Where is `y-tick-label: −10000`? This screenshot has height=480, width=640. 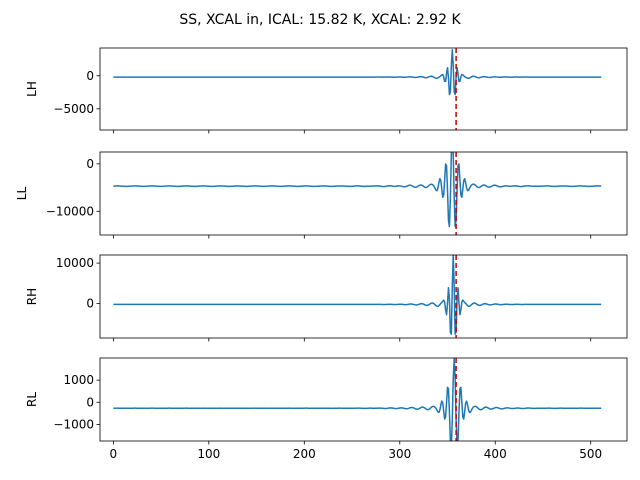
y-tick-label: −10000 is located at coordinates (70, 211).